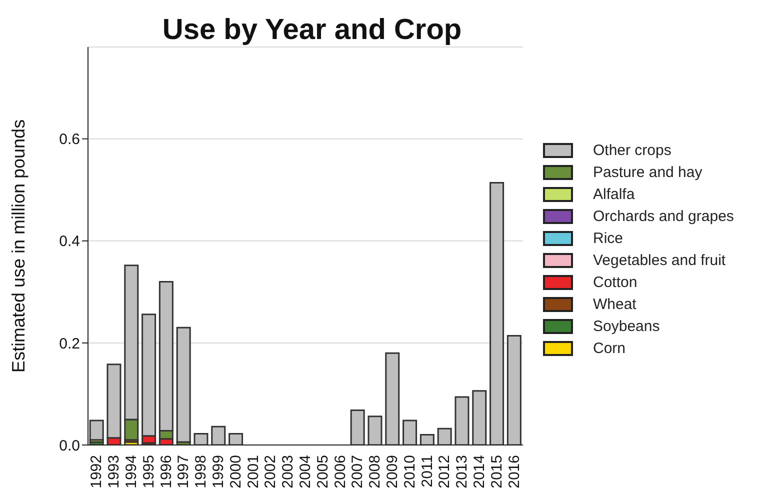  Describe the element at coordinates (69, 139) in the screenshot. I see `y-tick-label: 0.6` at that location.